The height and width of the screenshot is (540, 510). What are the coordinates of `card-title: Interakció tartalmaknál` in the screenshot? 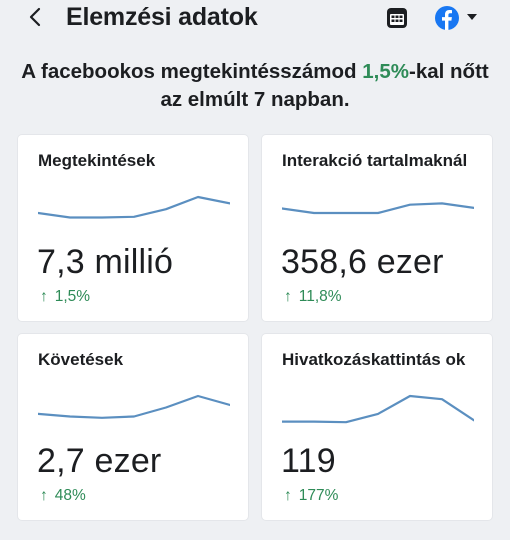 It's located at (375, 160).